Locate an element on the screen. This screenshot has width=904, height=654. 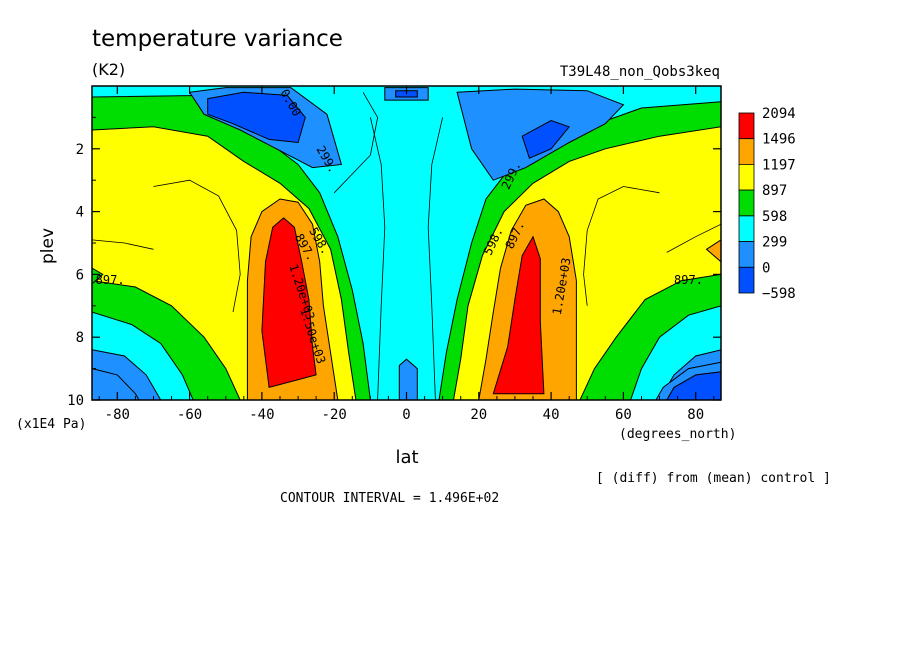
diff-note: [ (diff) from (mean) control ] is located at coordinates (713, 478).